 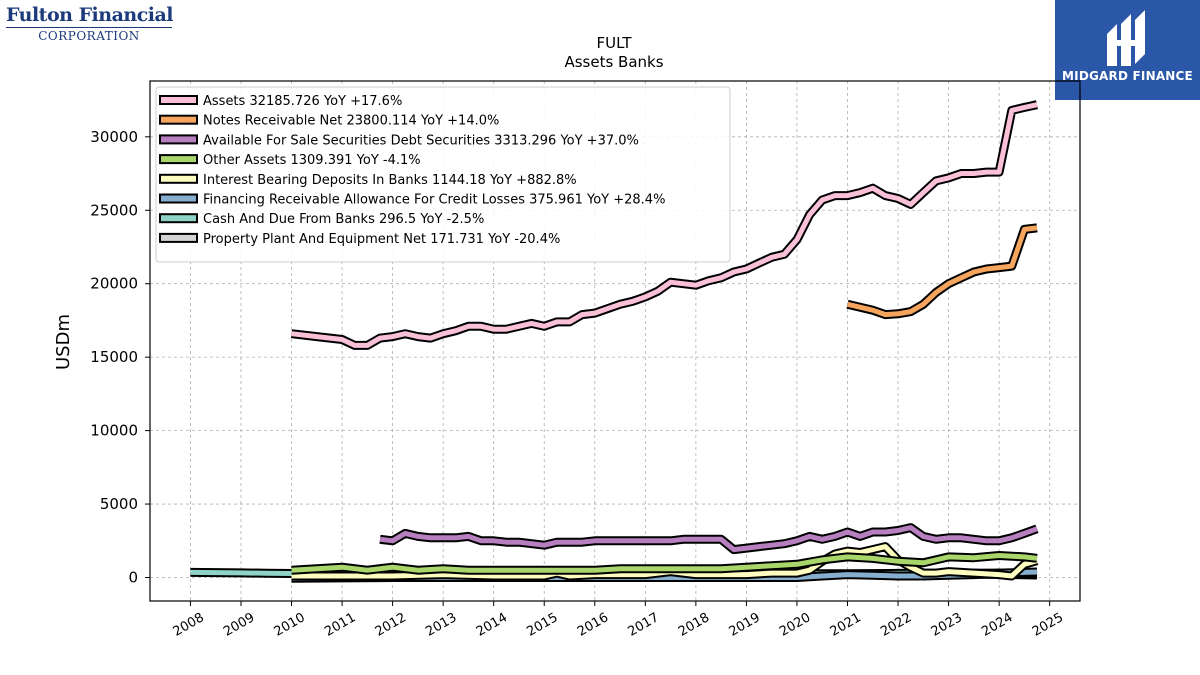 What do you see at coordinates (239, 625) in the screenshot?
I see `x-tick-label: 2009` at bounding box center [239, 625].